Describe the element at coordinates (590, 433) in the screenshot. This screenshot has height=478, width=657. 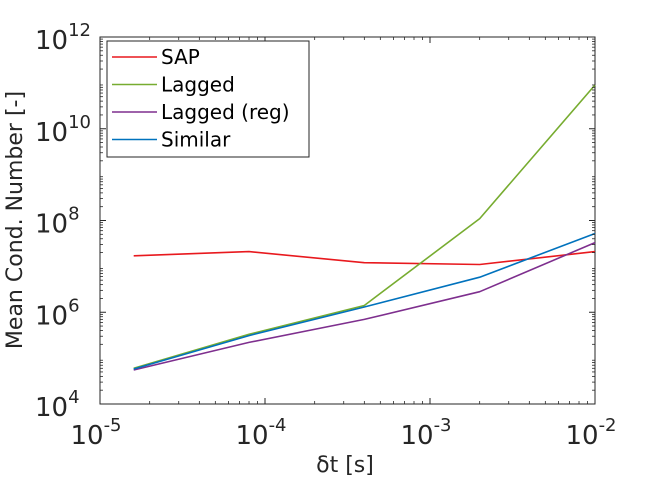
I see `x-tick-label: 10⁻²` at that location.